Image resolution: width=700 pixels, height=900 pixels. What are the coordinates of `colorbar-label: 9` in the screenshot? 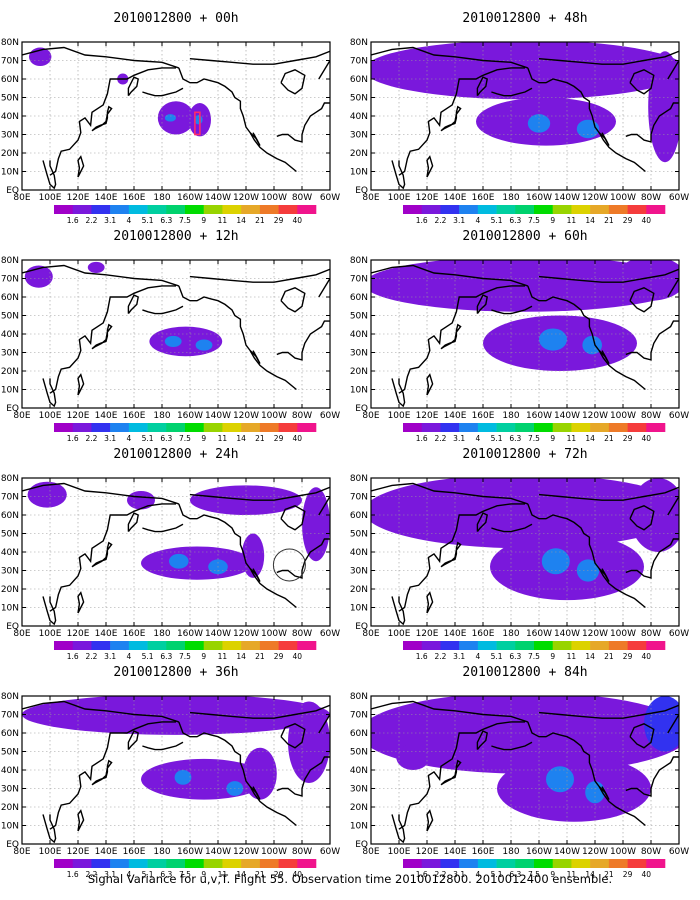 It's located at (203, 656).